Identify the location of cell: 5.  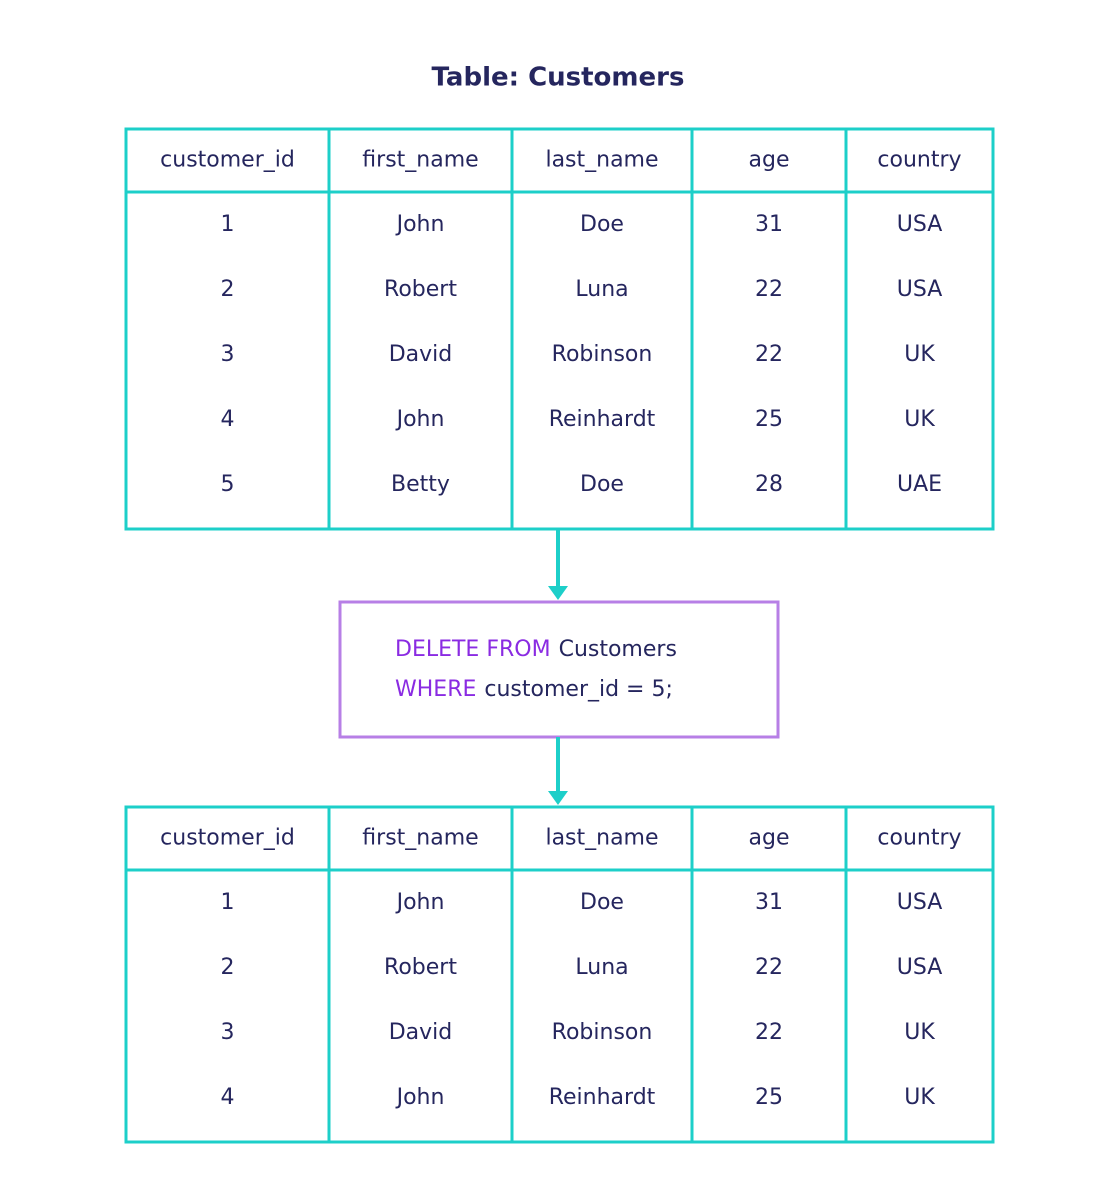
(228, 484).